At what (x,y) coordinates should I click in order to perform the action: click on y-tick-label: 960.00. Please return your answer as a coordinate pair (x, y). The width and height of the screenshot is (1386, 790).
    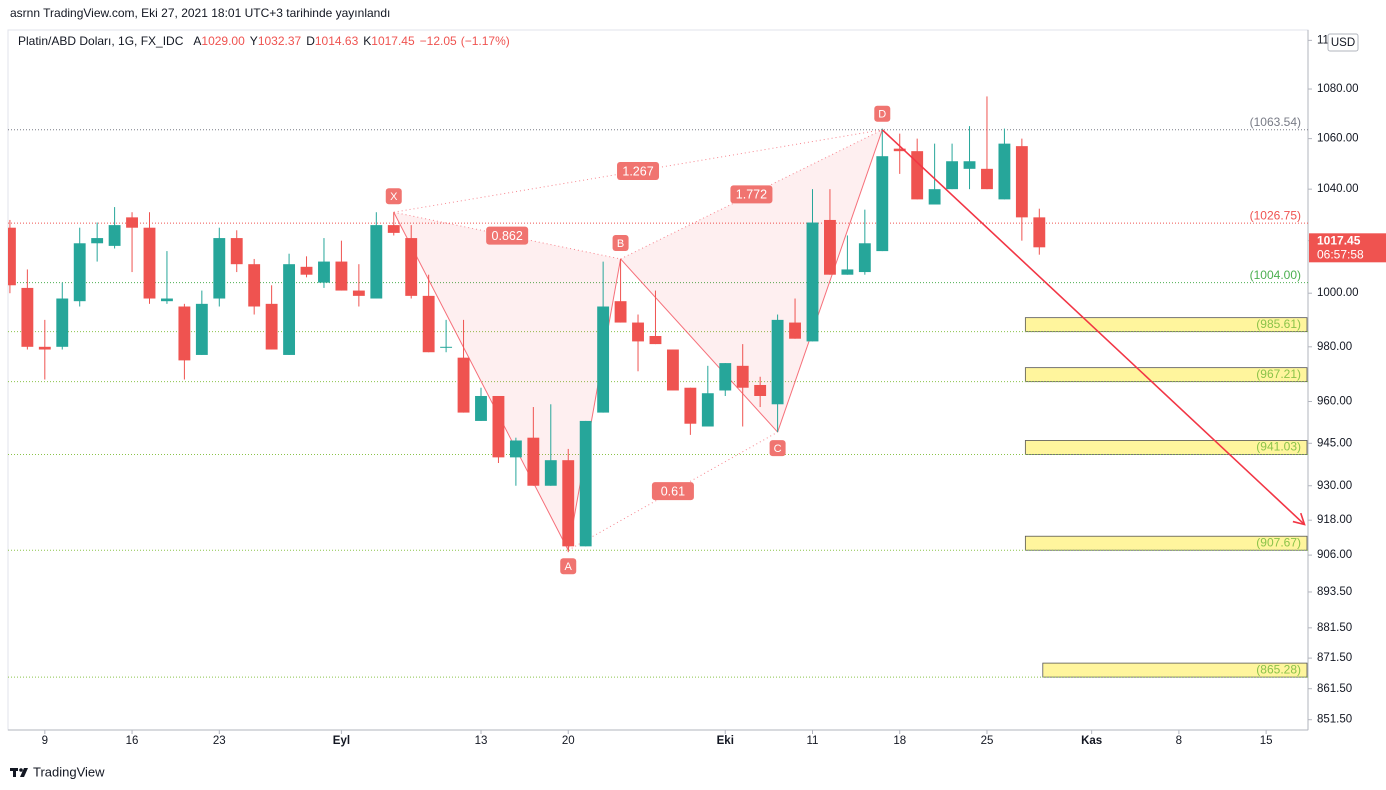
    Looking at the image, I should click on (1334, 402).